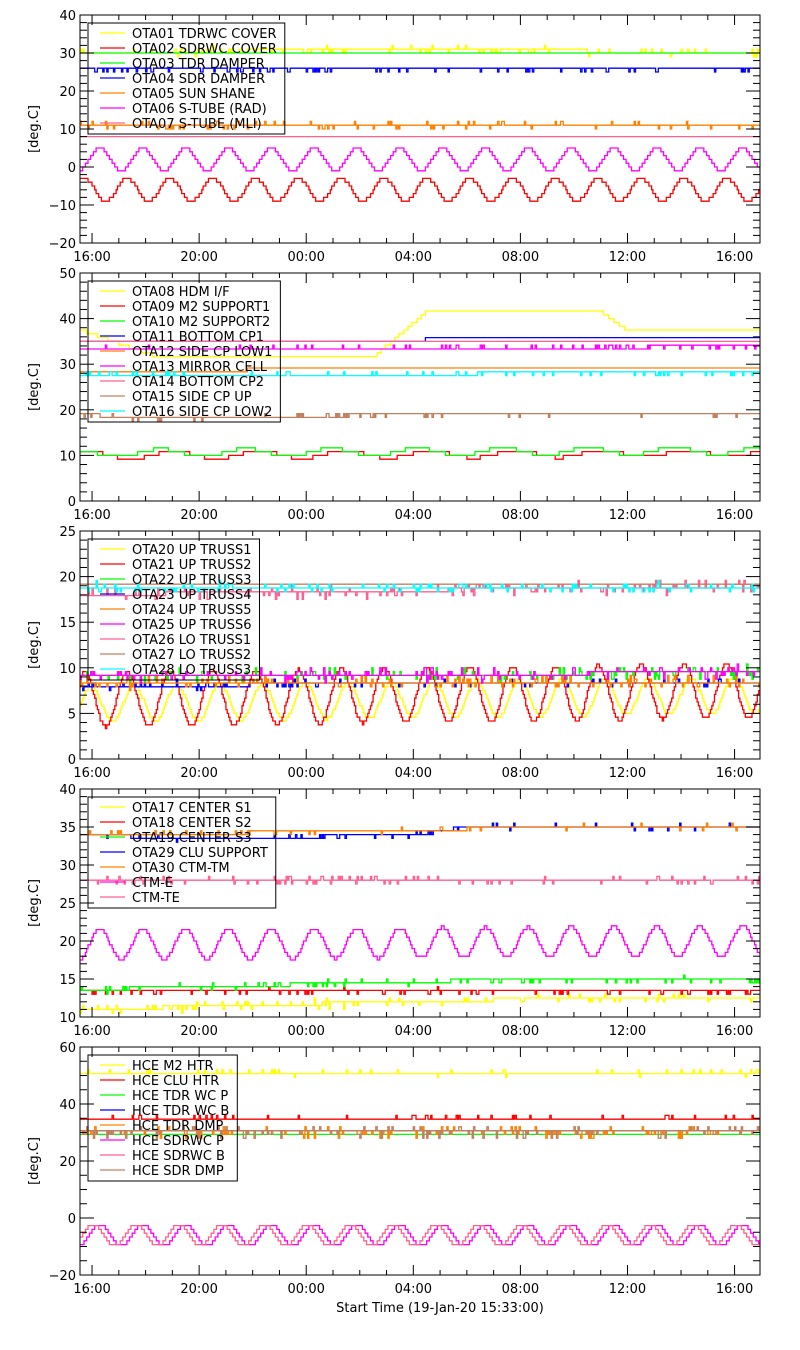 Image resolution: width=800 pixels, height=1350 pixels. I want to click on legend-label: CTM-E, so click(152, 883).